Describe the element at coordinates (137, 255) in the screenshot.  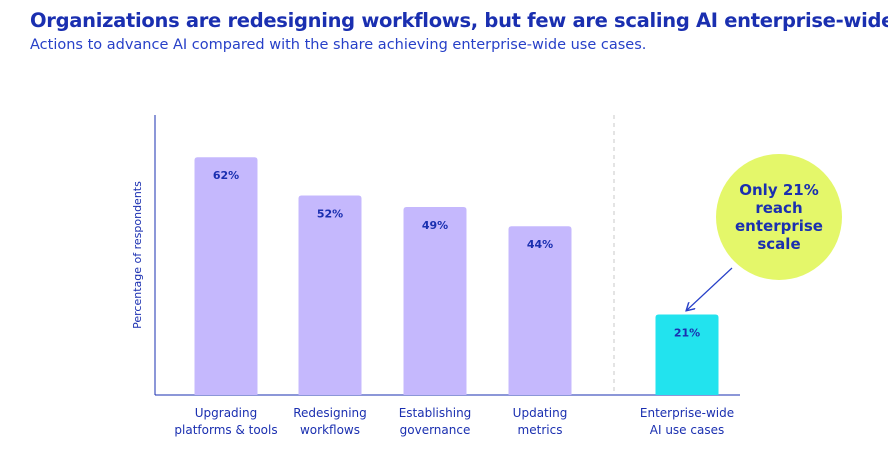
I see `y-axis-label: Percentage of respondents` at that location.